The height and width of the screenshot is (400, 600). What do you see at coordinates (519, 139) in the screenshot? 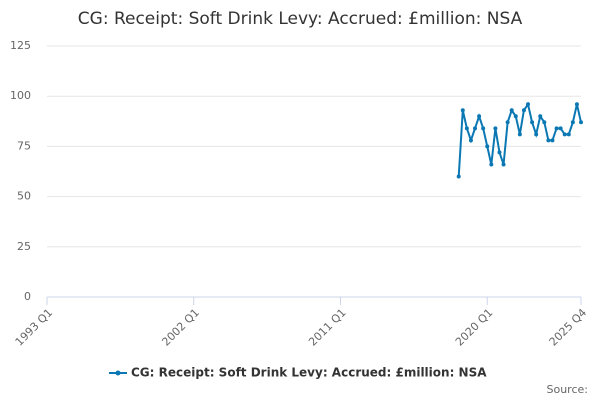
I see `line` at bounding box center [519, 139].